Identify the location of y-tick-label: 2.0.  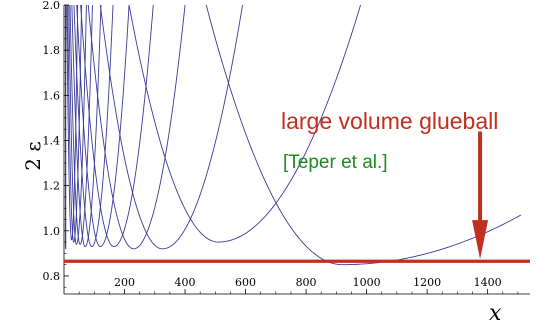
(52, 6).